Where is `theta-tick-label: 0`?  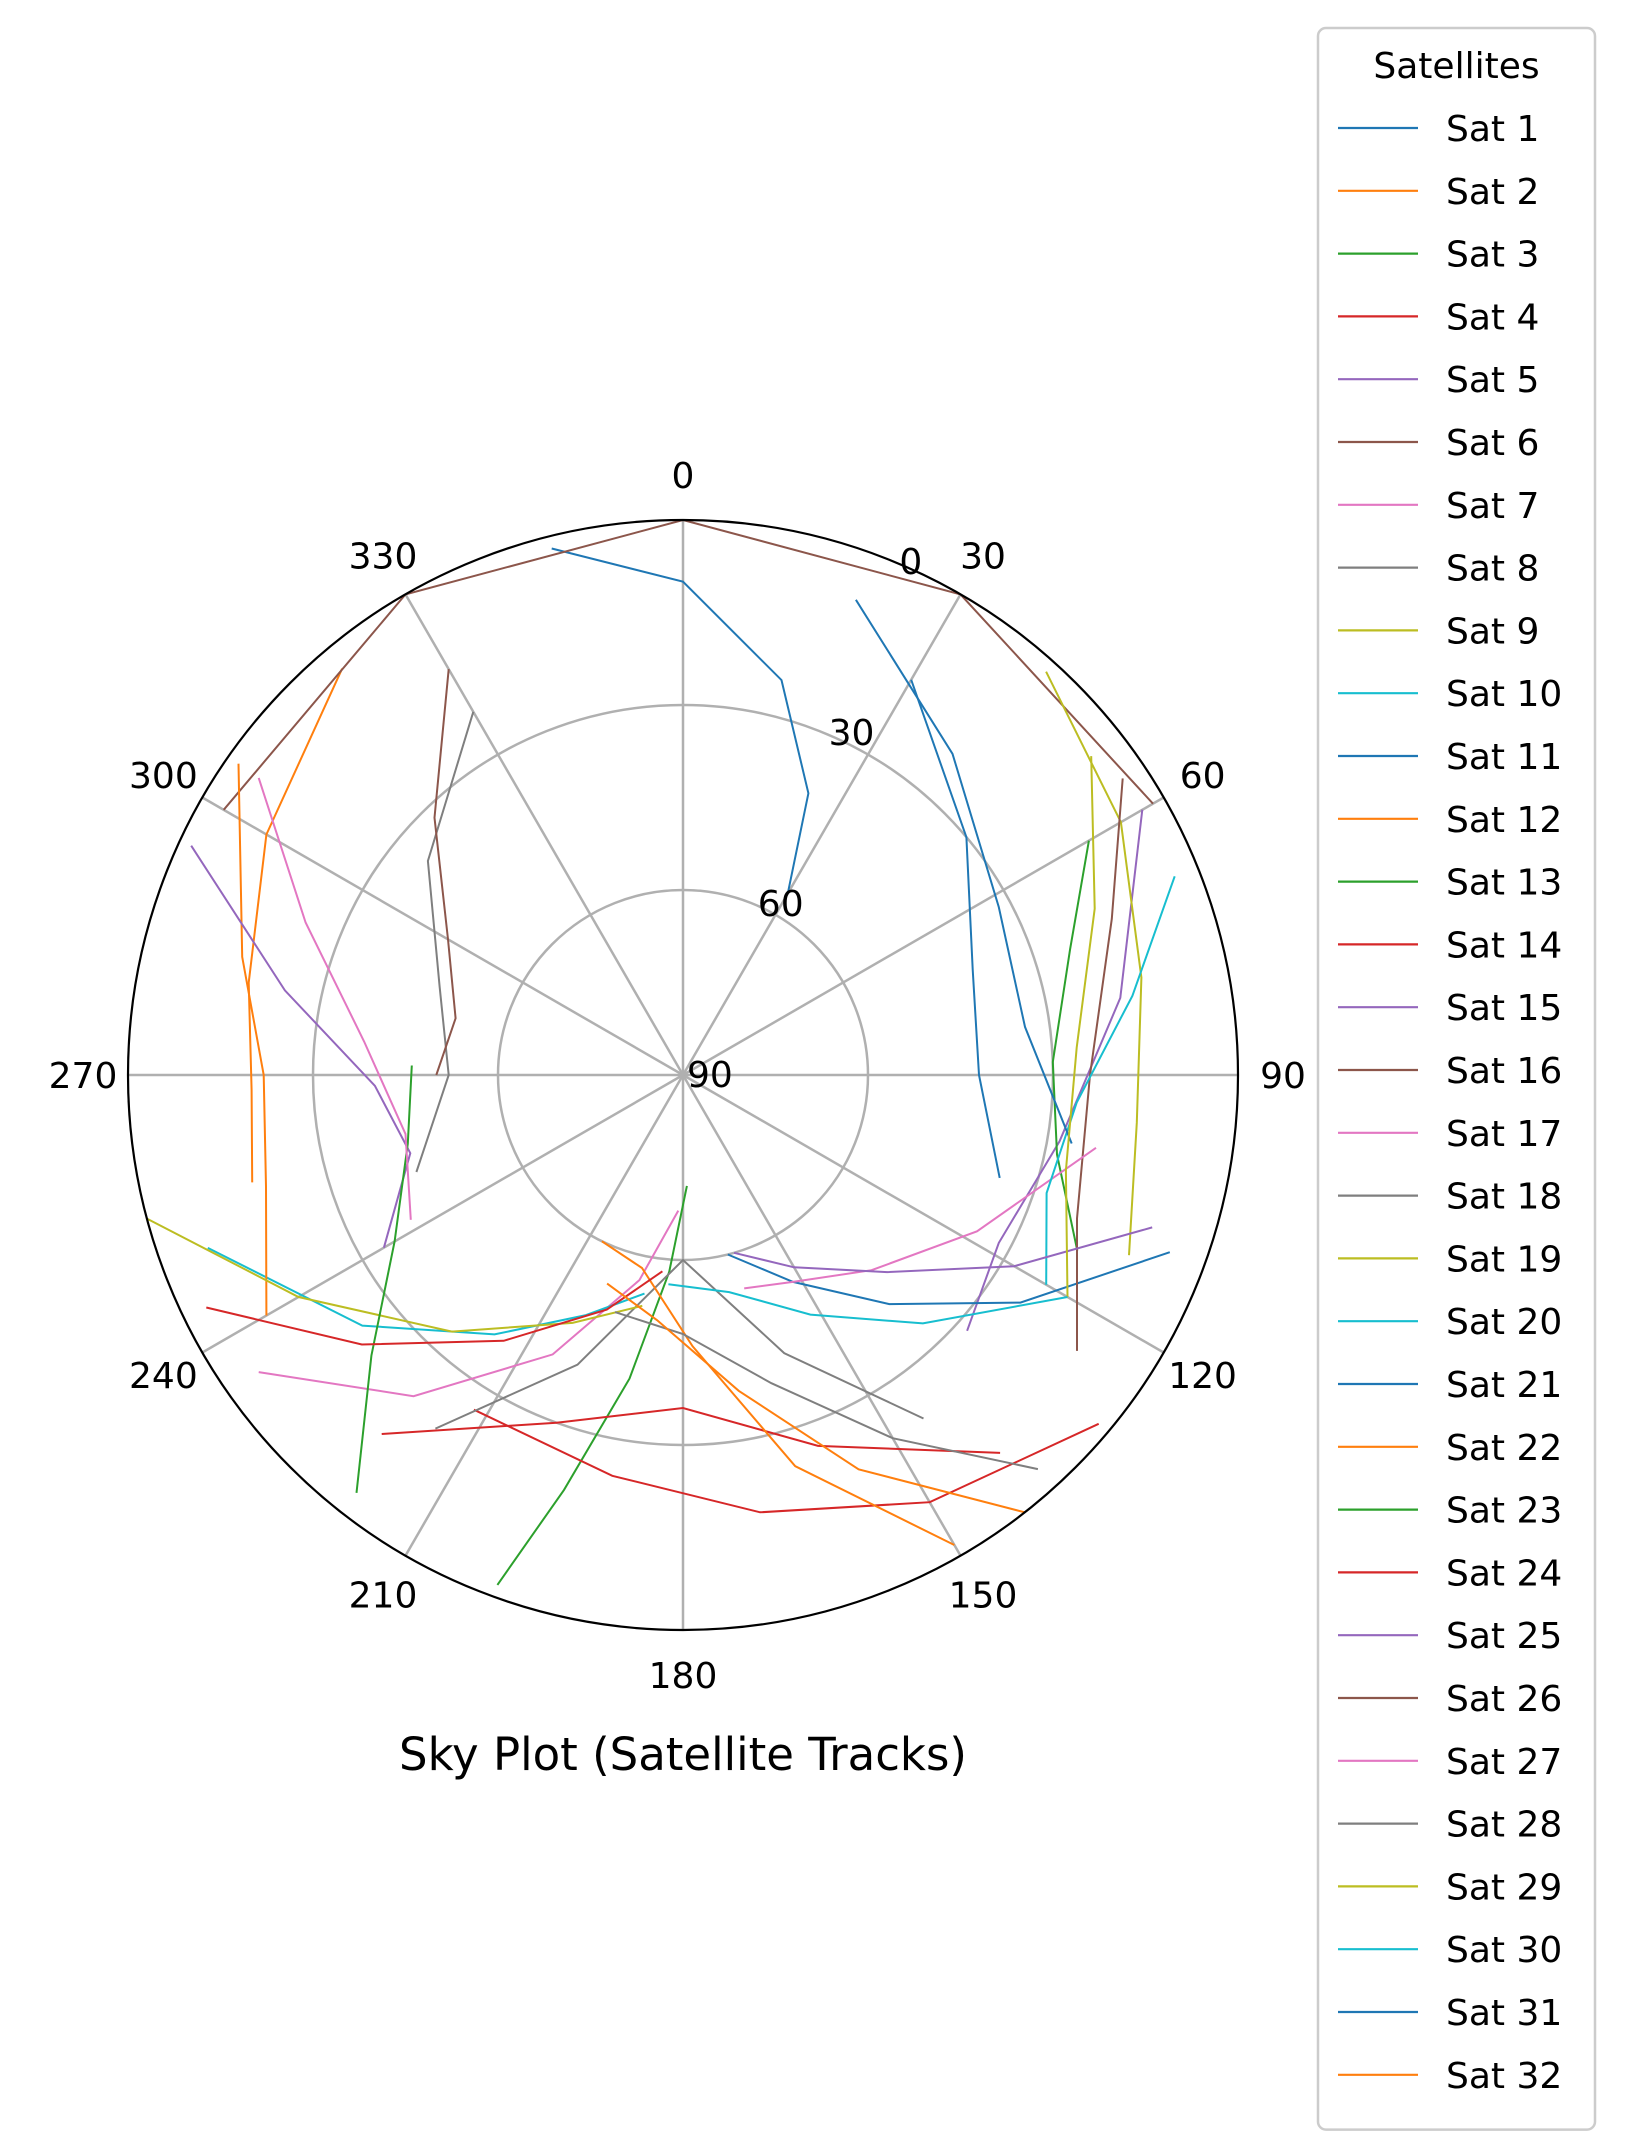 theta-tick-label: 0 is located at coordinates (683, 476).